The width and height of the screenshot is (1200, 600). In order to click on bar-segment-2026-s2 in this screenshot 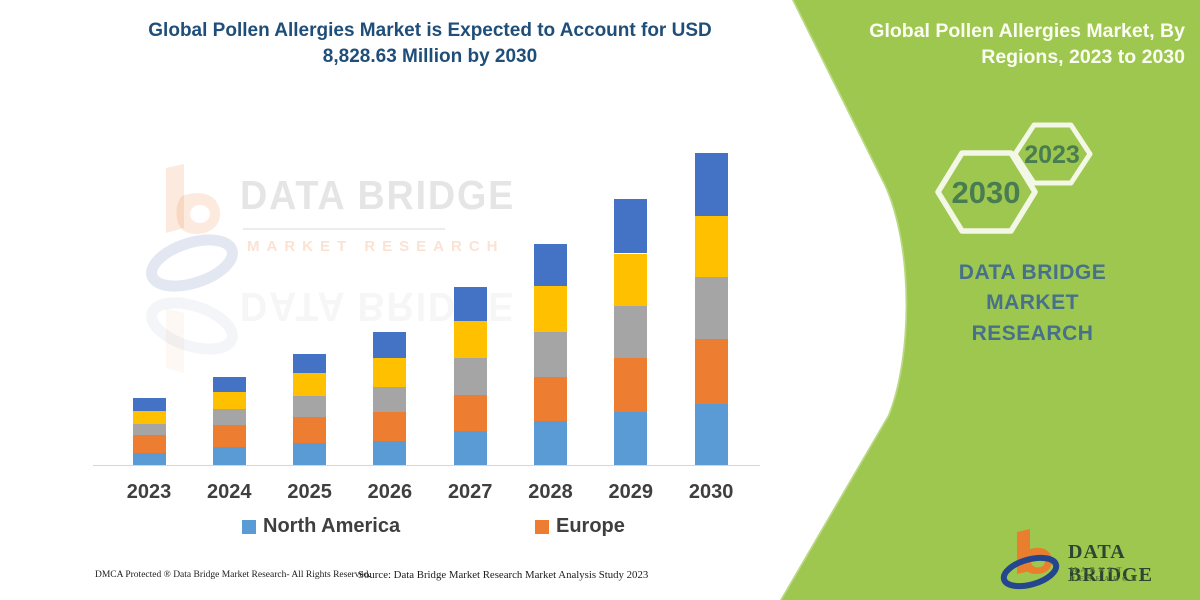, I will do `click(390, 399)`.